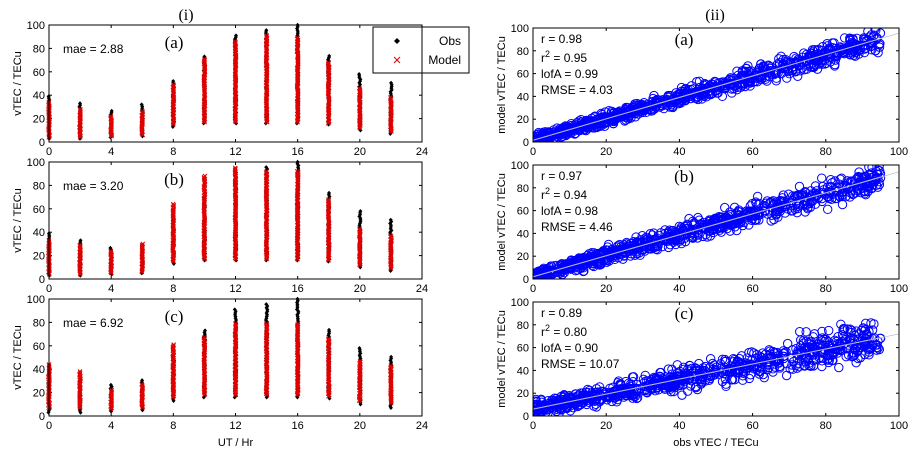 This screenshot has width=916, height=455. I want to click on stat-rmse: RMSE = 4.03, so click(577, 90).